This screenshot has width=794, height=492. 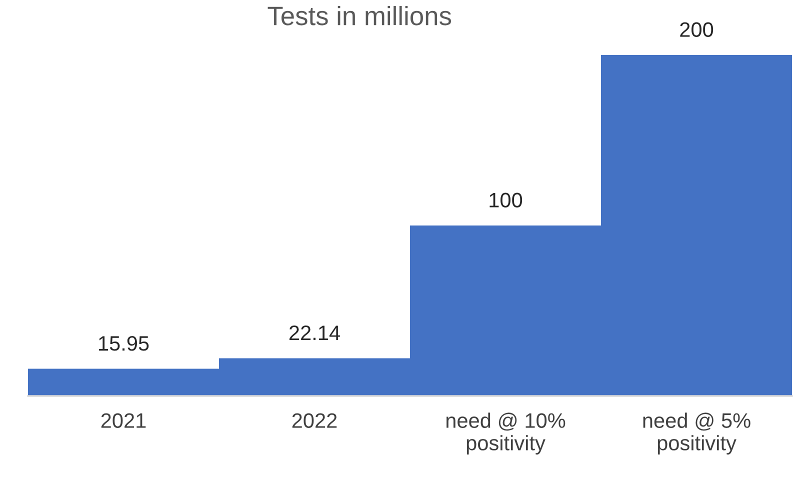 I want to click on x-tick-label: need @ 5% positivity, so click(x=696, y=433).